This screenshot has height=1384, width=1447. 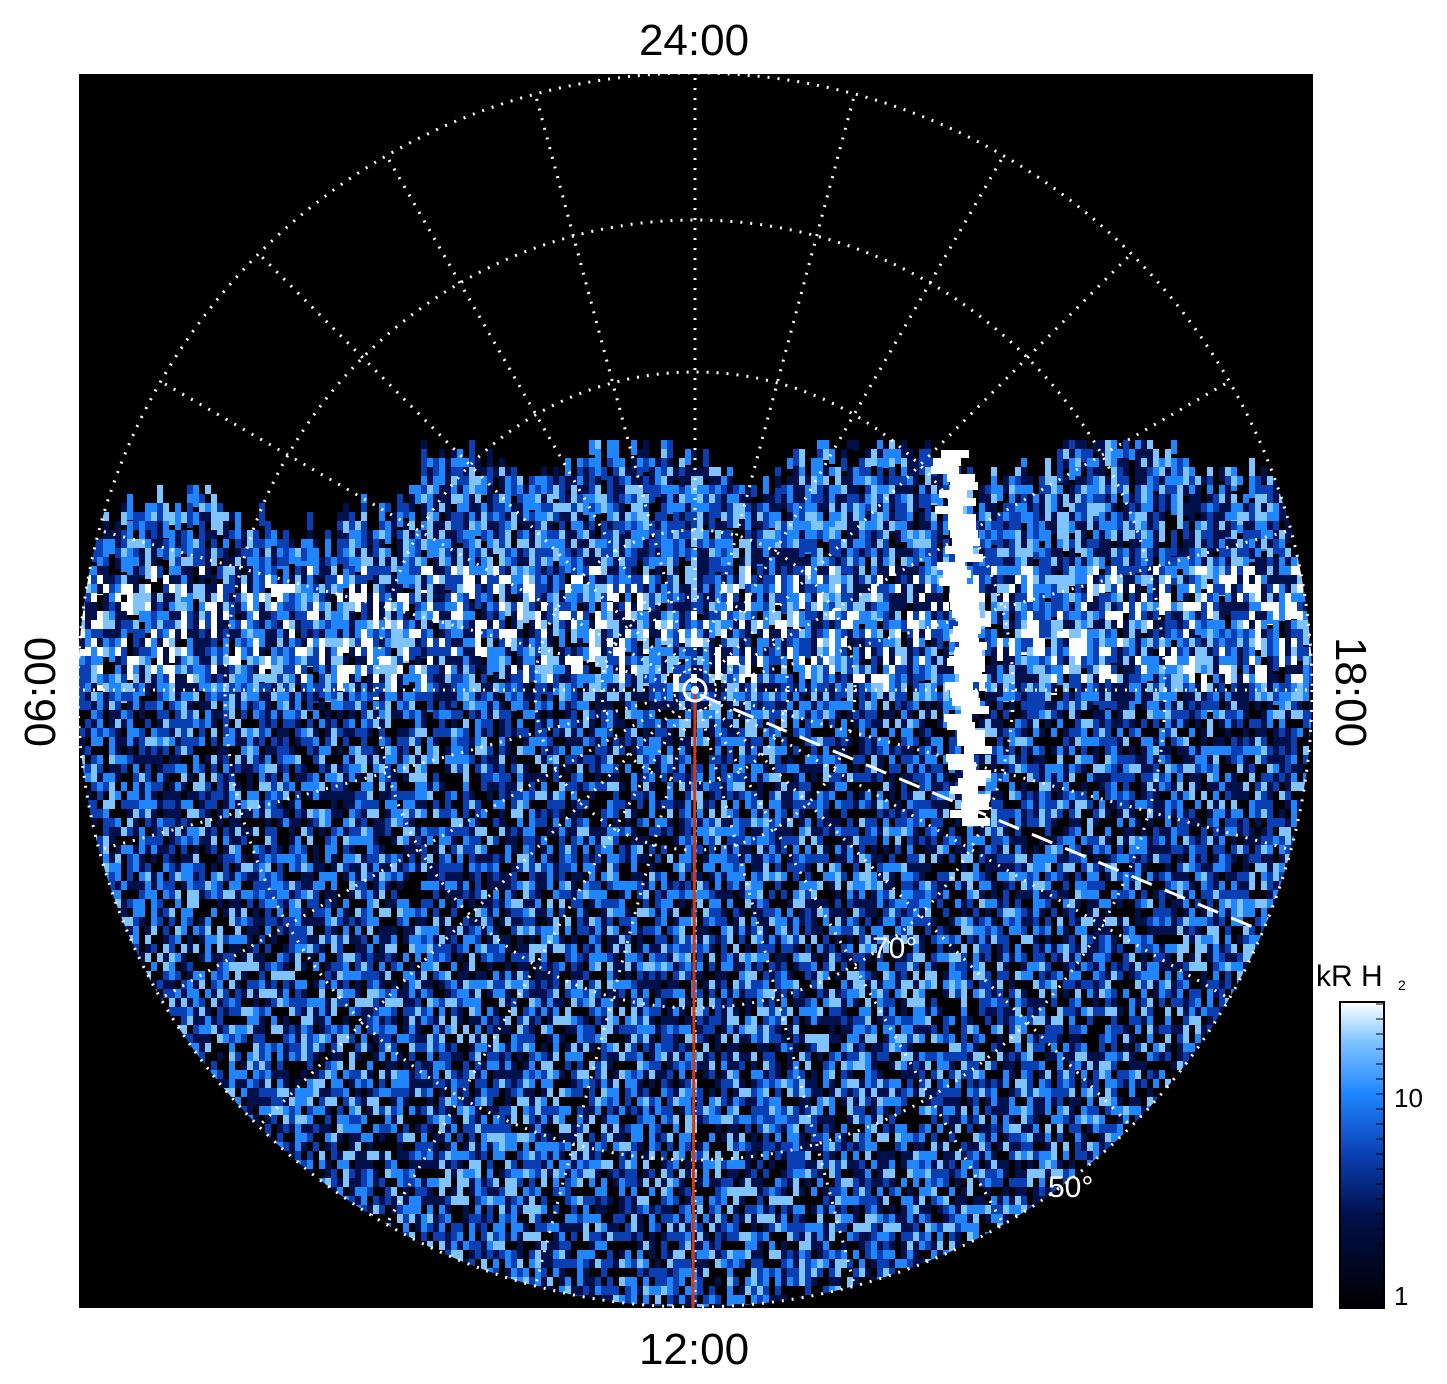 I want to click on latitude-label-50: 50°, so click(x=1070, y=1187).